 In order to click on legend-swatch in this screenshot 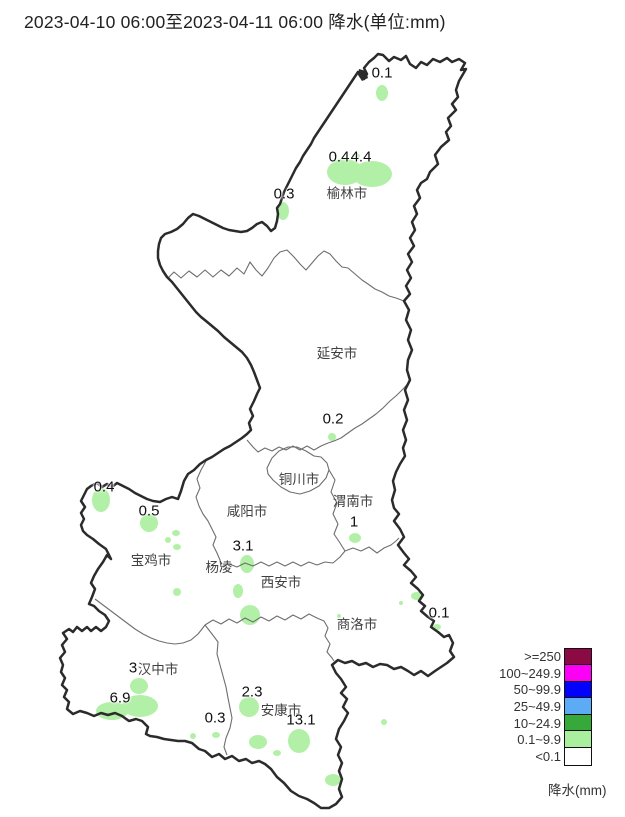, I will do `click(578, 756)`.